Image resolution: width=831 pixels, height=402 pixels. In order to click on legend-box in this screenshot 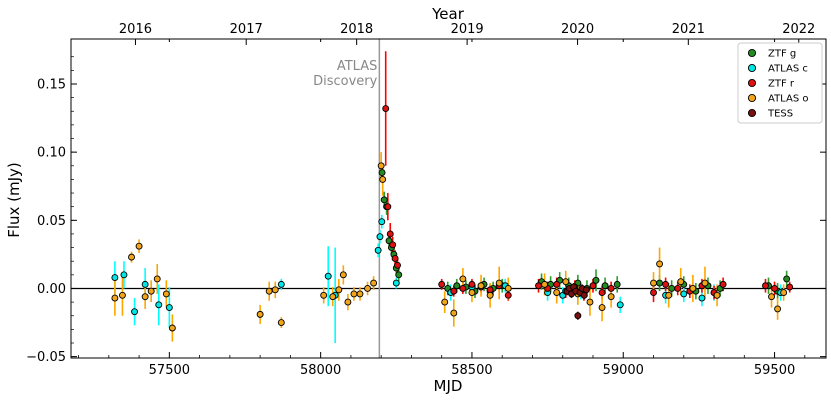, I will do `click(780, 83)`.